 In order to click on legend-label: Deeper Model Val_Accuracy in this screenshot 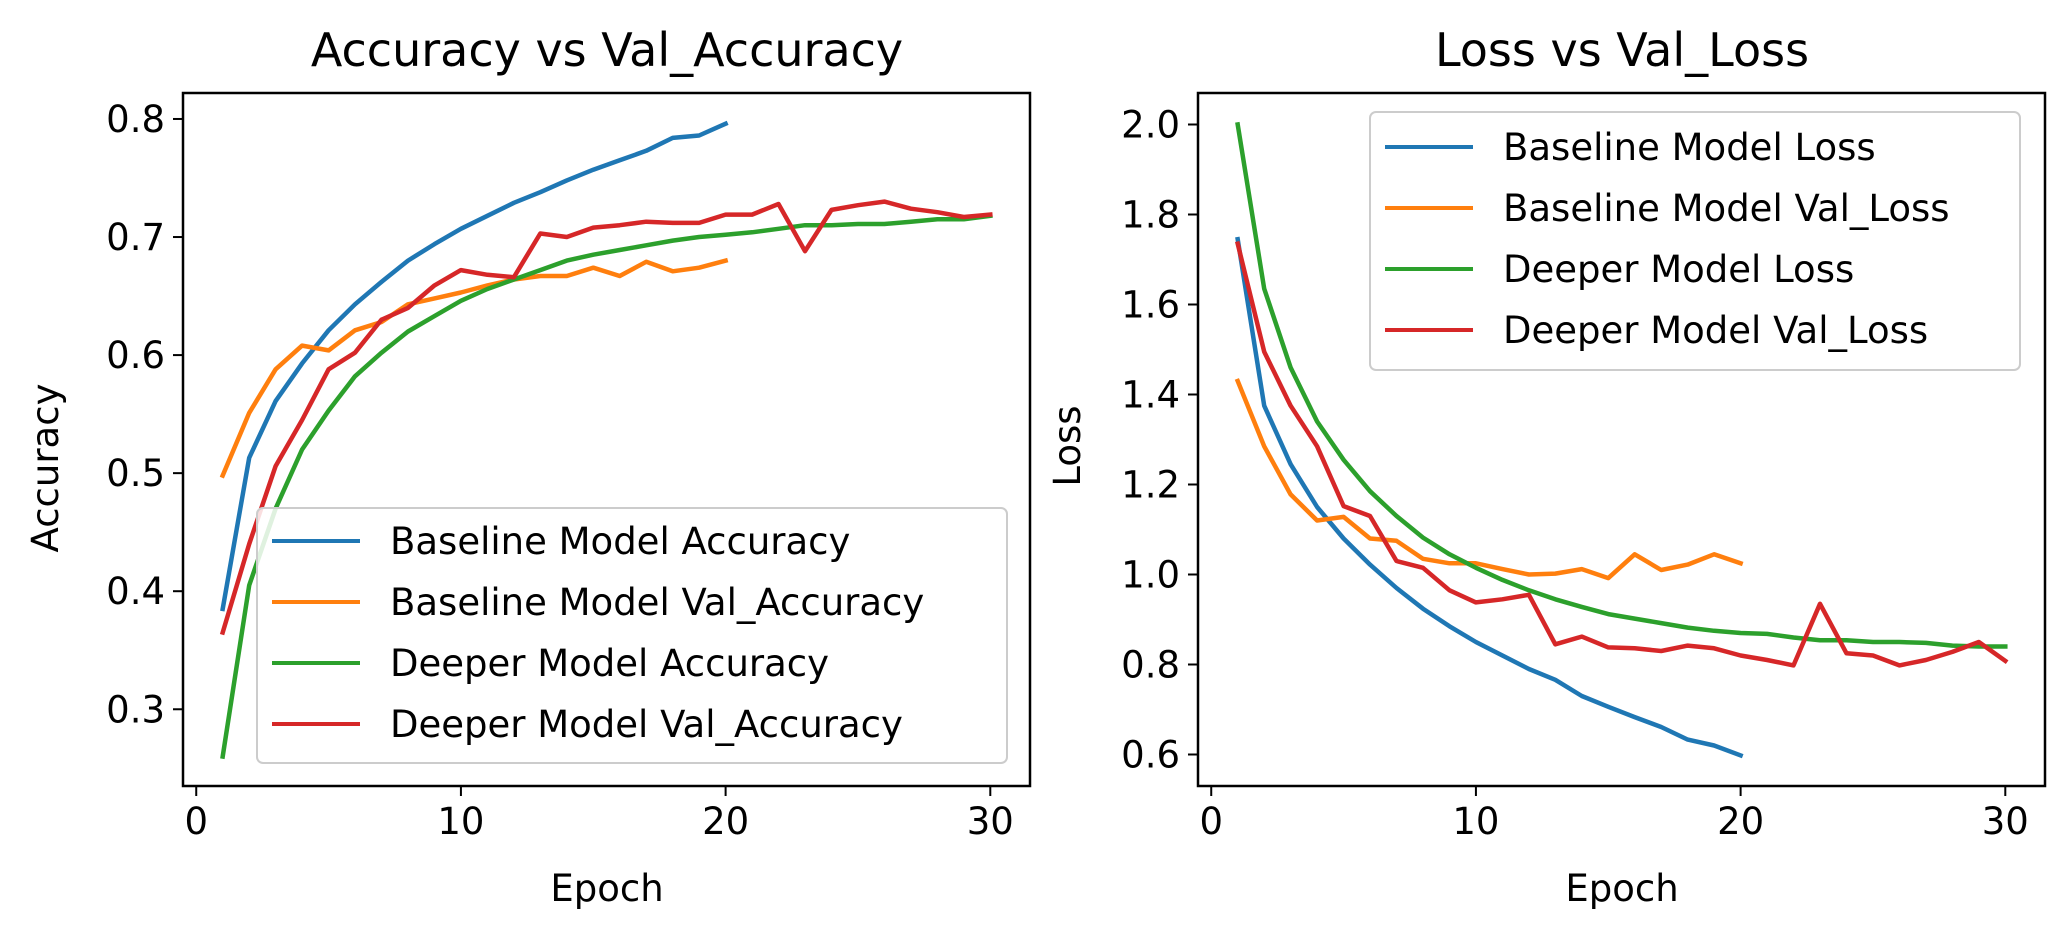, I will do `click(646, 724)`.